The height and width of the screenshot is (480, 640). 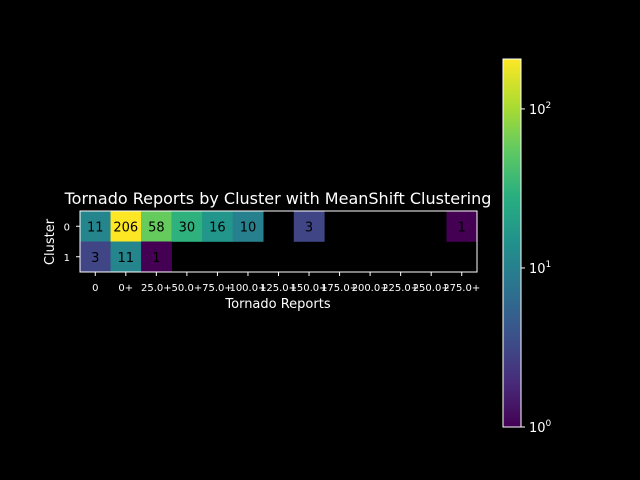 What do you see at coordinates (247, 288) in the screenshot?
I see `x-tick-label: 100.0+` at bounding box center [247, 288].